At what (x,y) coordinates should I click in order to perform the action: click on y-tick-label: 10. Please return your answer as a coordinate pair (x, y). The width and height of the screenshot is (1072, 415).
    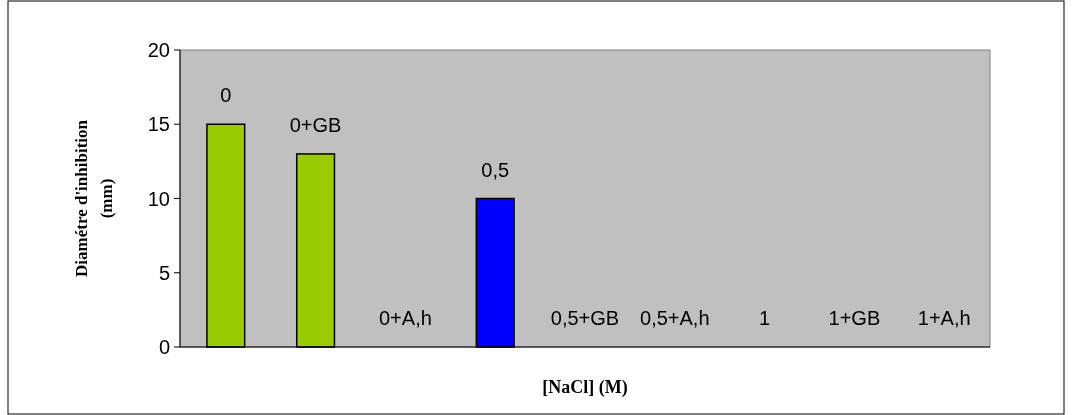
    Looking at the image, I should click on (158, 198).